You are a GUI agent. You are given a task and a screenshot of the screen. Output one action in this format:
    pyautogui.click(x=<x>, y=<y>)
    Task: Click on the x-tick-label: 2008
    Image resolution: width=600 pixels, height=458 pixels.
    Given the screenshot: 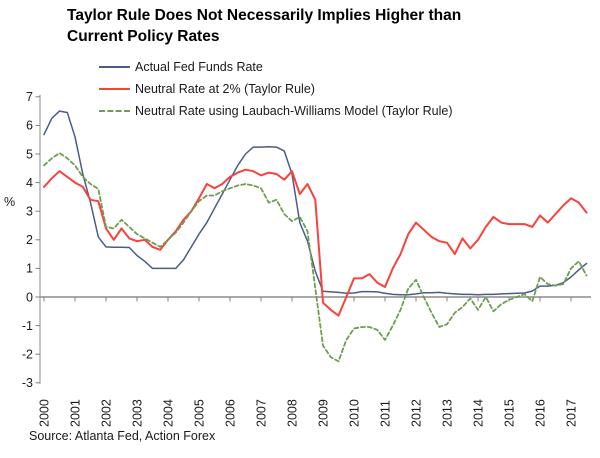 What is the action you would take?
    pyautogui.click(x=293, y=413)
    